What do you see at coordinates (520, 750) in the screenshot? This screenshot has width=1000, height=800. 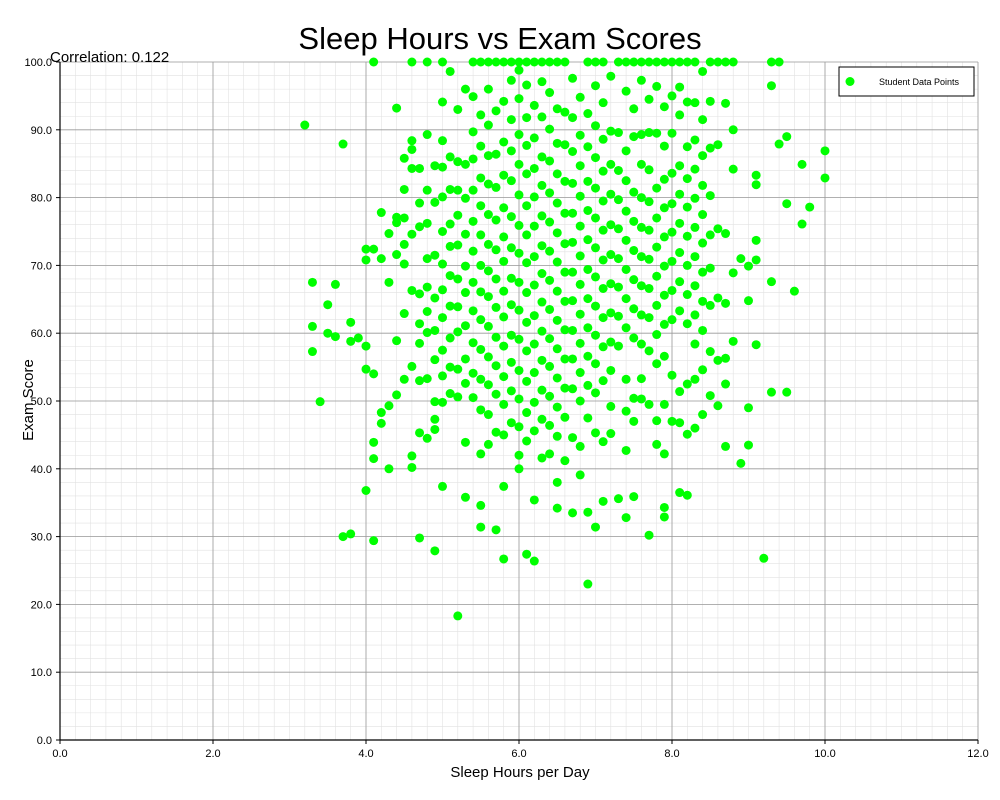 I see `x-axis-ticks: 0.0 2.0 4.0 6.0 8.0 10.0 12.0` at bounding box center [520, 750].